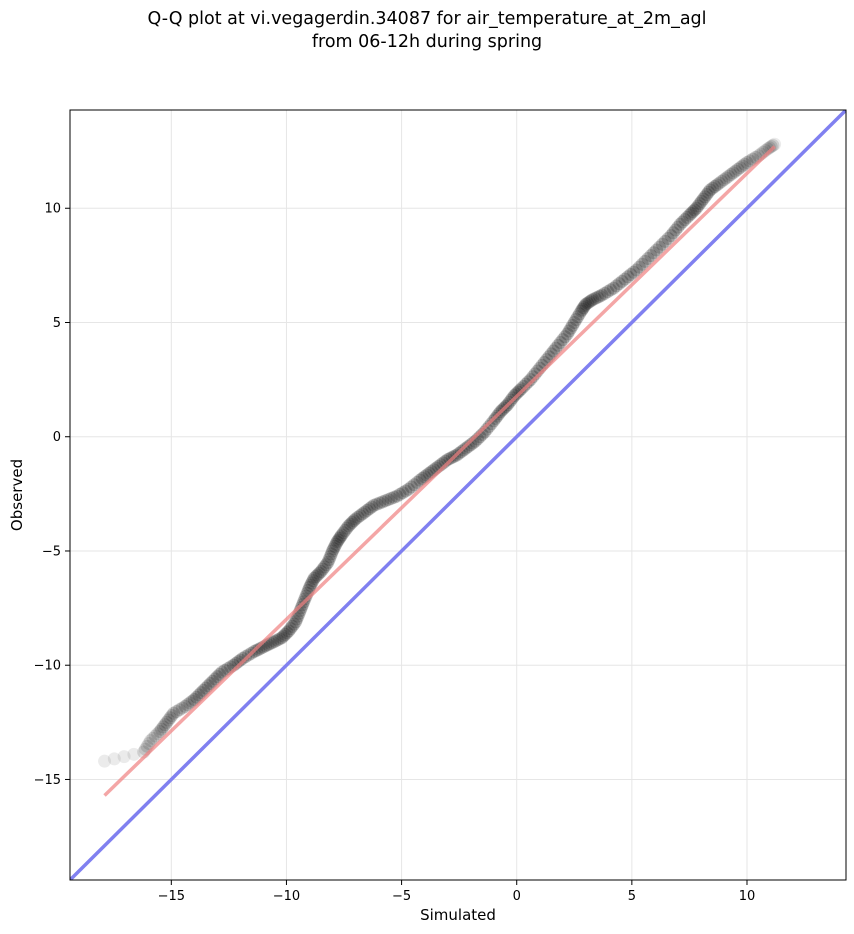  What do you see at coordinates (17, 495) in the screenshot?
I see `y-axis-label: Observed` at bounding box center [17, 495].